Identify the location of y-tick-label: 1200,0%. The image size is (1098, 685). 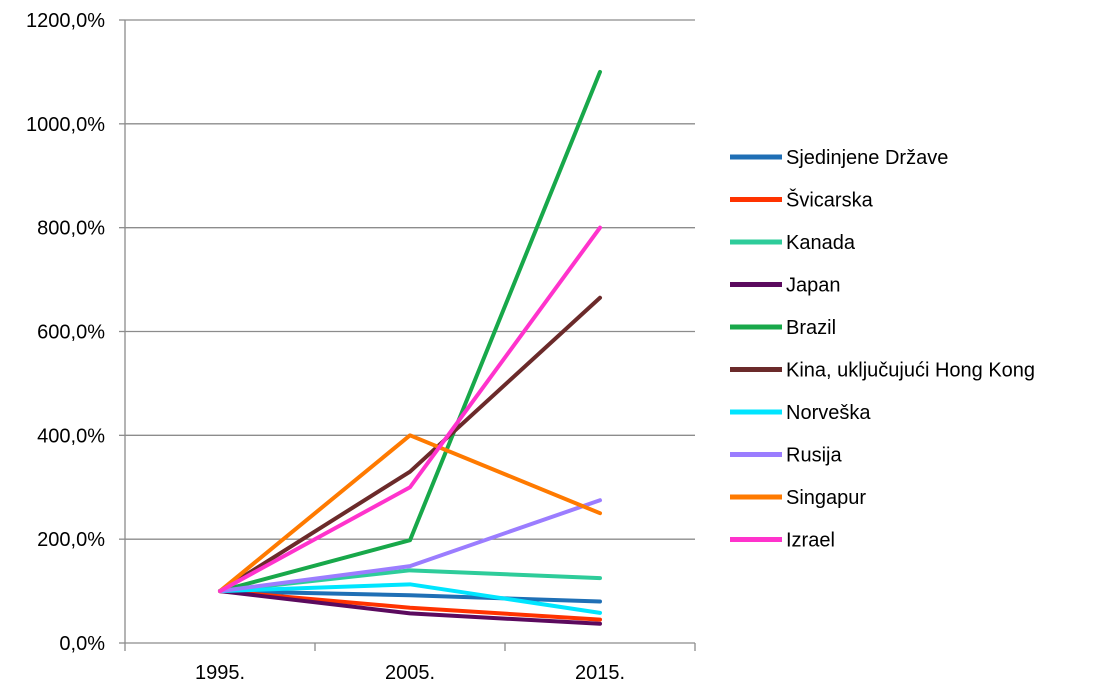
(65, 21).